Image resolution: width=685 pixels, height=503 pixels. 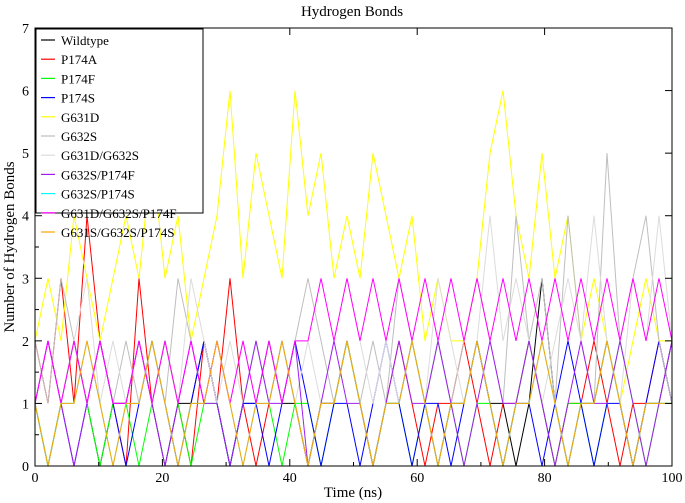 What do you see at coordinates (353, 493) in the screenshot?
I see `x-axis-title: Time (ns)` at bounding box center [353, 493].